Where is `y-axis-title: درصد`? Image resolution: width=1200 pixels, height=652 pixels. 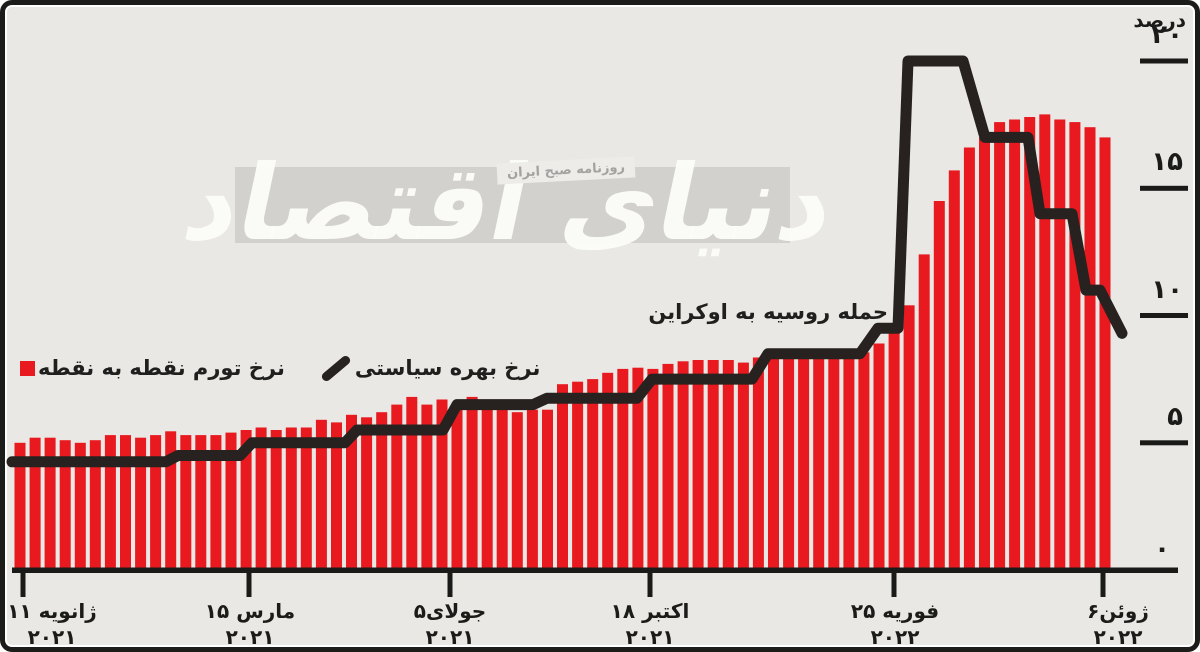 y-axis-title: درصد is located at coordinates (1159, 20).